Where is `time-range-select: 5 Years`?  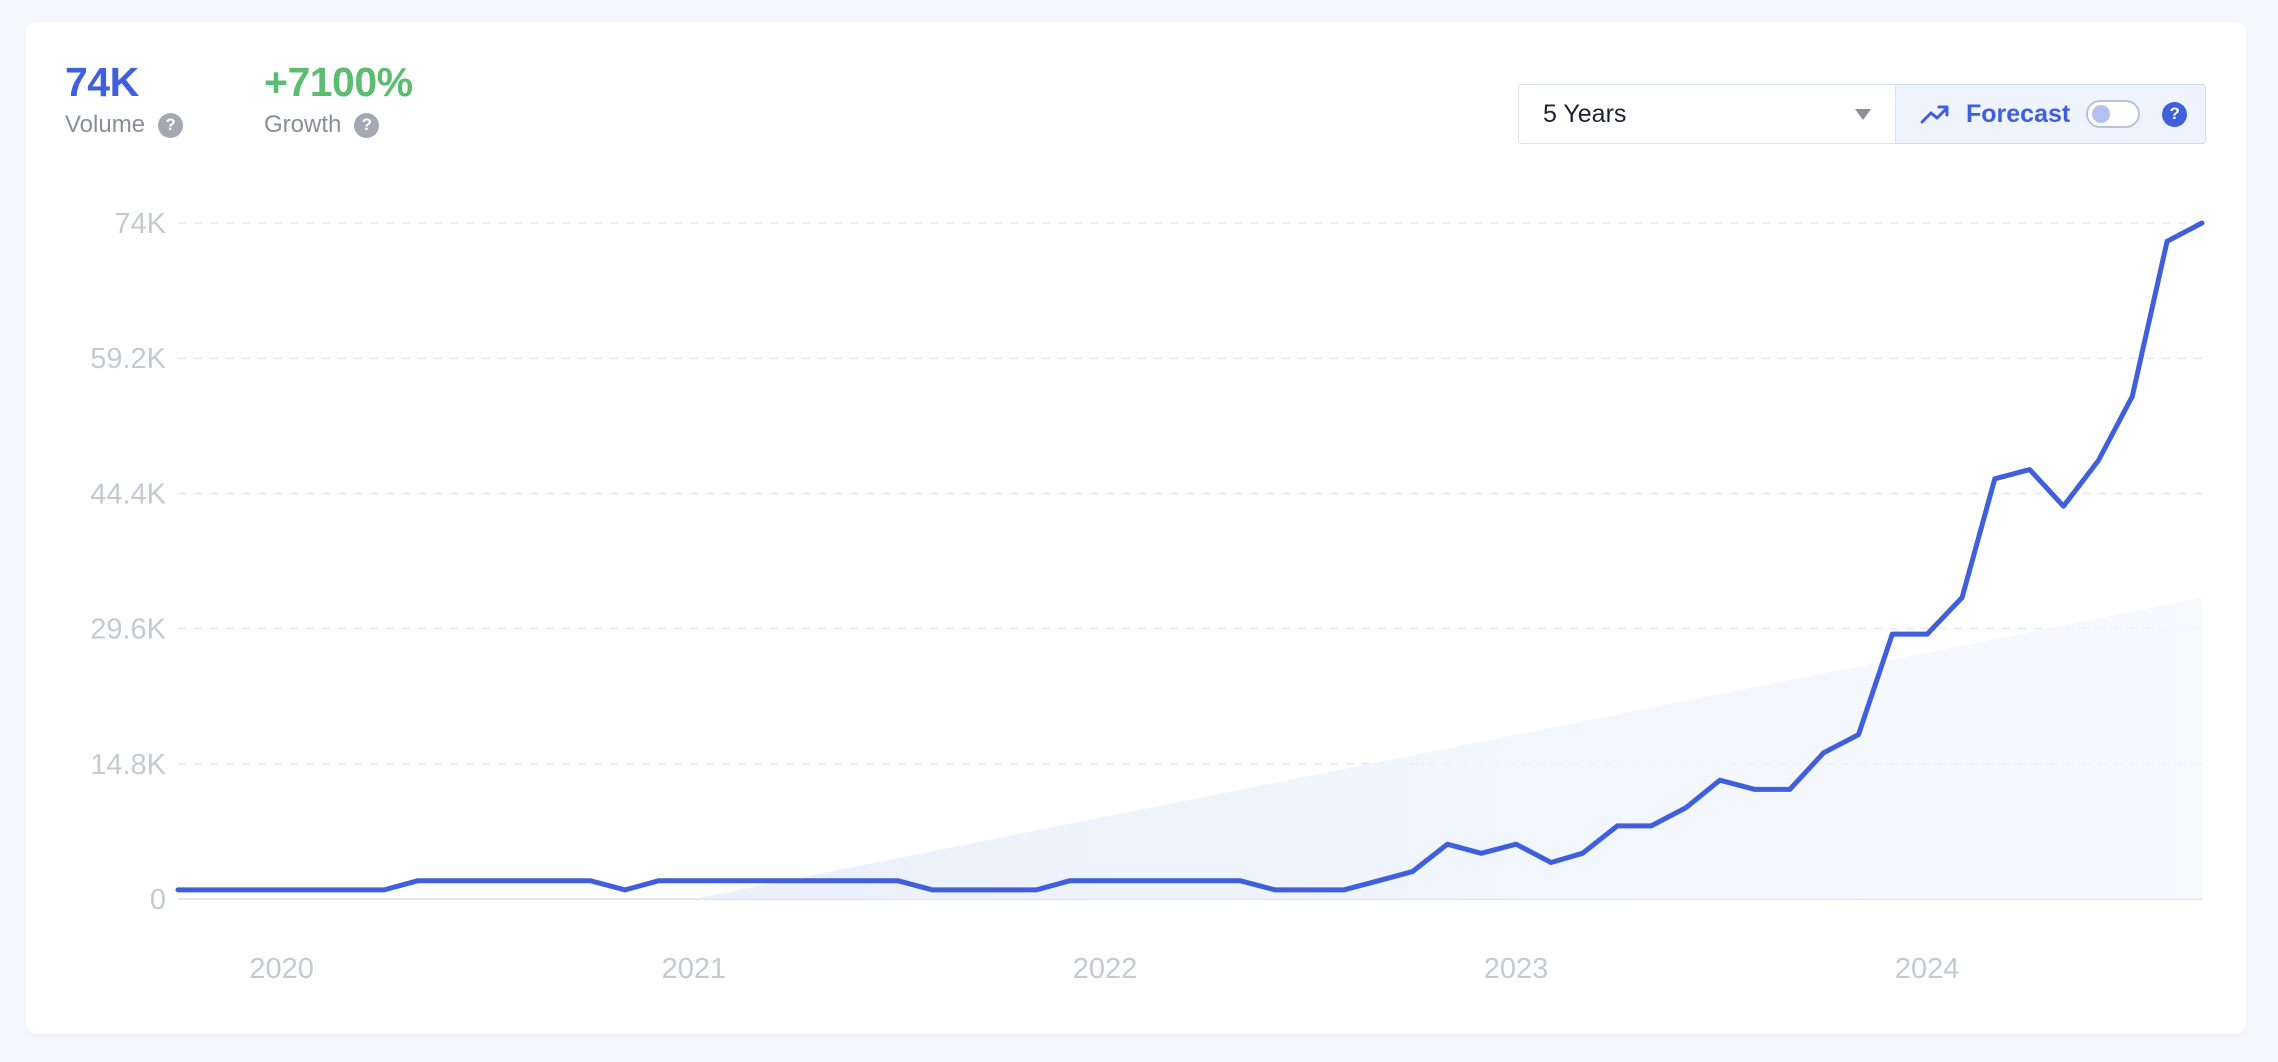
time-range-select: 5 Years is located at coordinates (1707, 114).